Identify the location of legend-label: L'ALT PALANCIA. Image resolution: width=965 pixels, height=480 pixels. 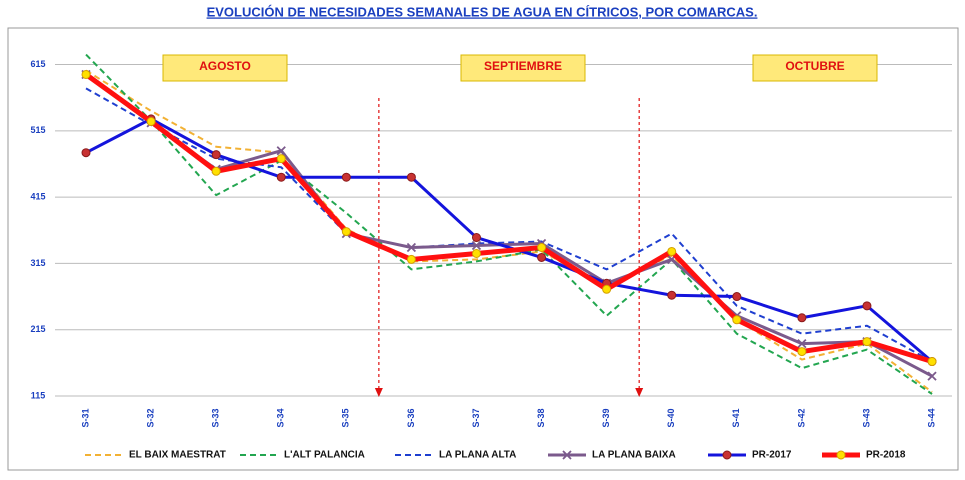
(324, 455).